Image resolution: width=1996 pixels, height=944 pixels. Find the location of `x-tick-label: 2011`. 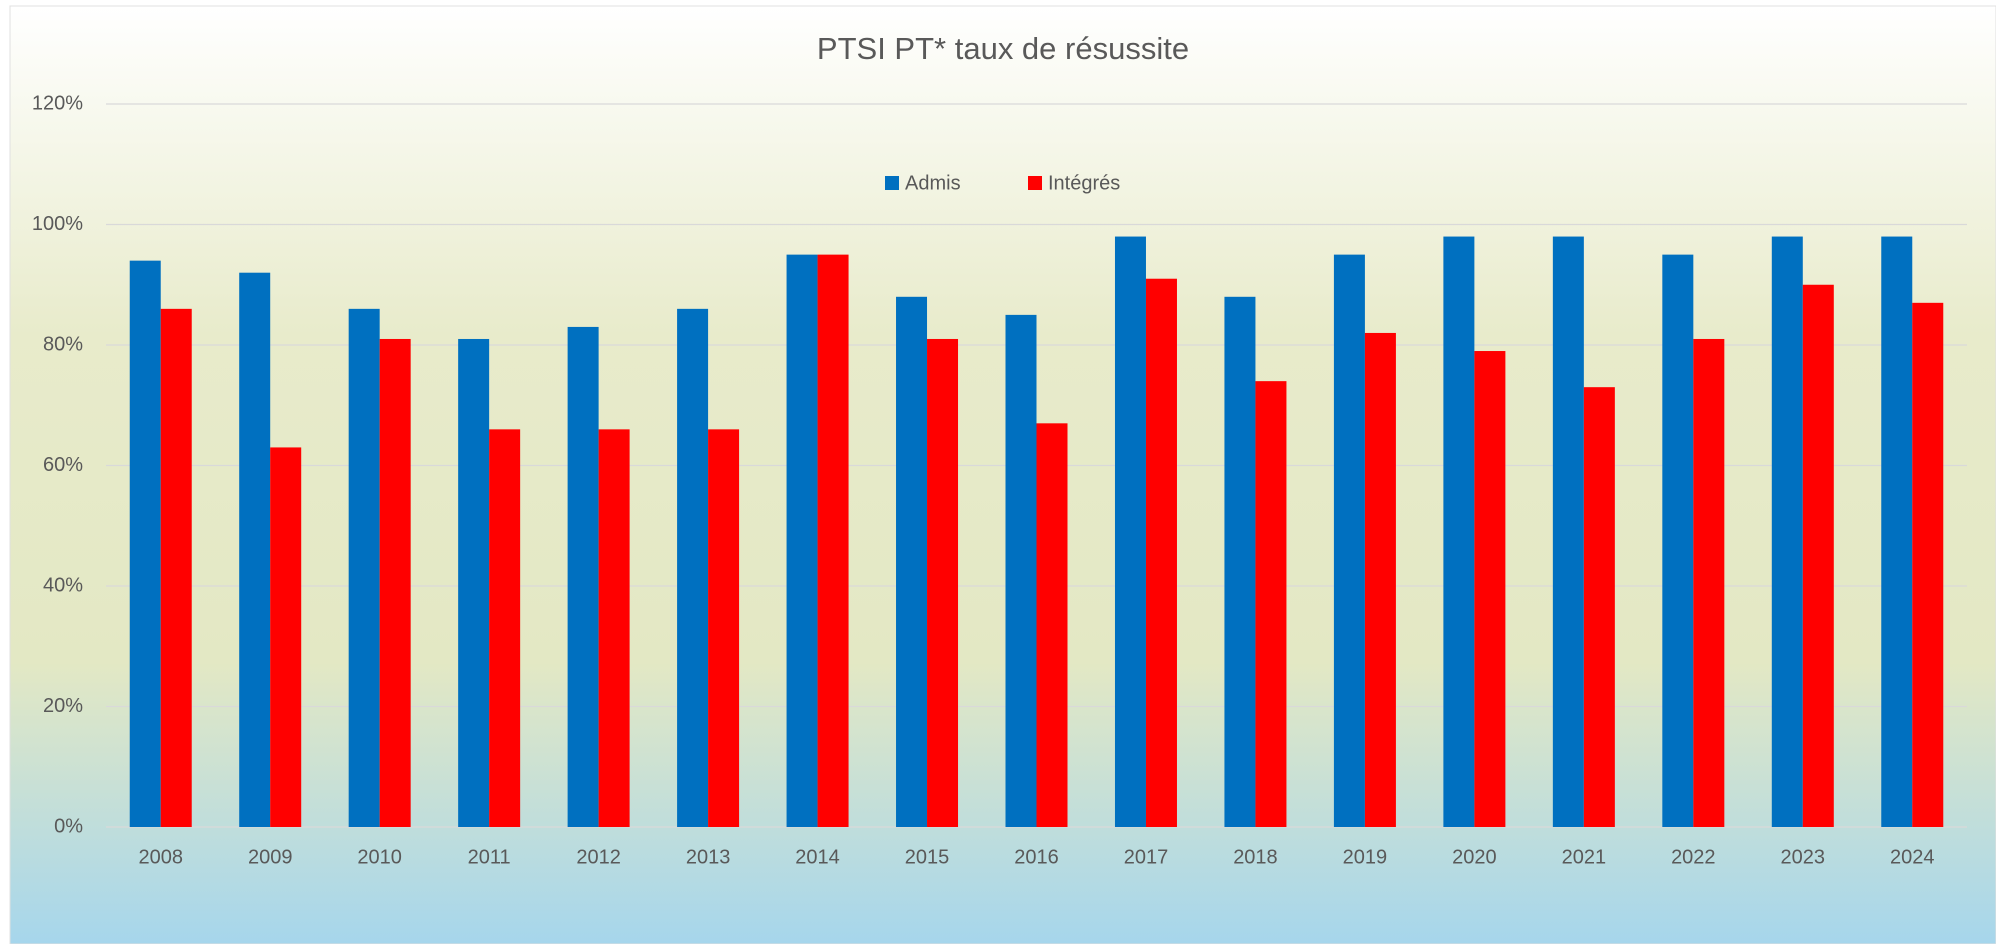

x-tick-label: 2011 is located at coordinates (489, 857).